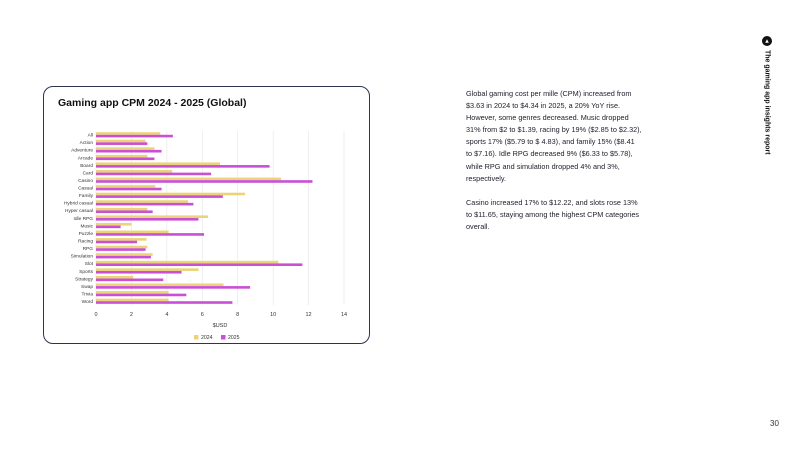 The image size is (800, 450). What do you see at coordinates (152, 216) in the screenshot?
I see `bar-2024-idle-rpg` at bounding box center [152, 216].